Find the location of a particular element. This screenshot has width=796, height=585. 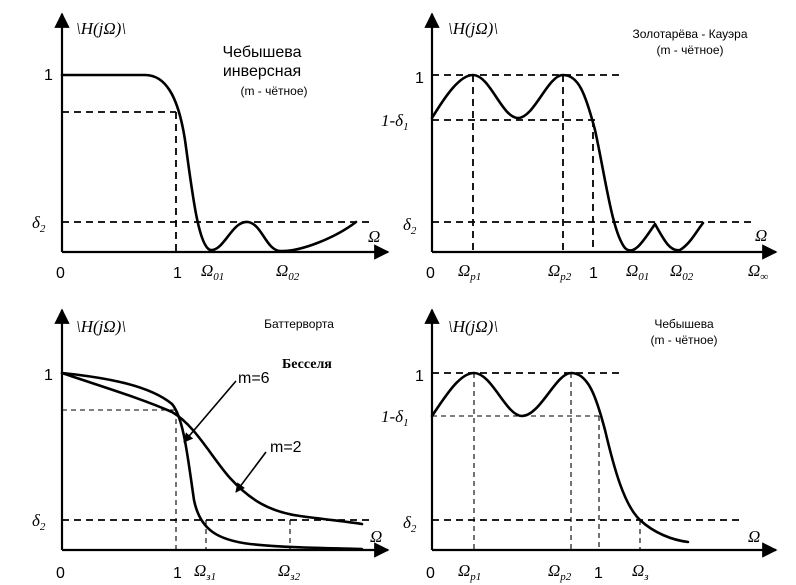

p3-x-zero: 0 is located at coordinates (60, 573).